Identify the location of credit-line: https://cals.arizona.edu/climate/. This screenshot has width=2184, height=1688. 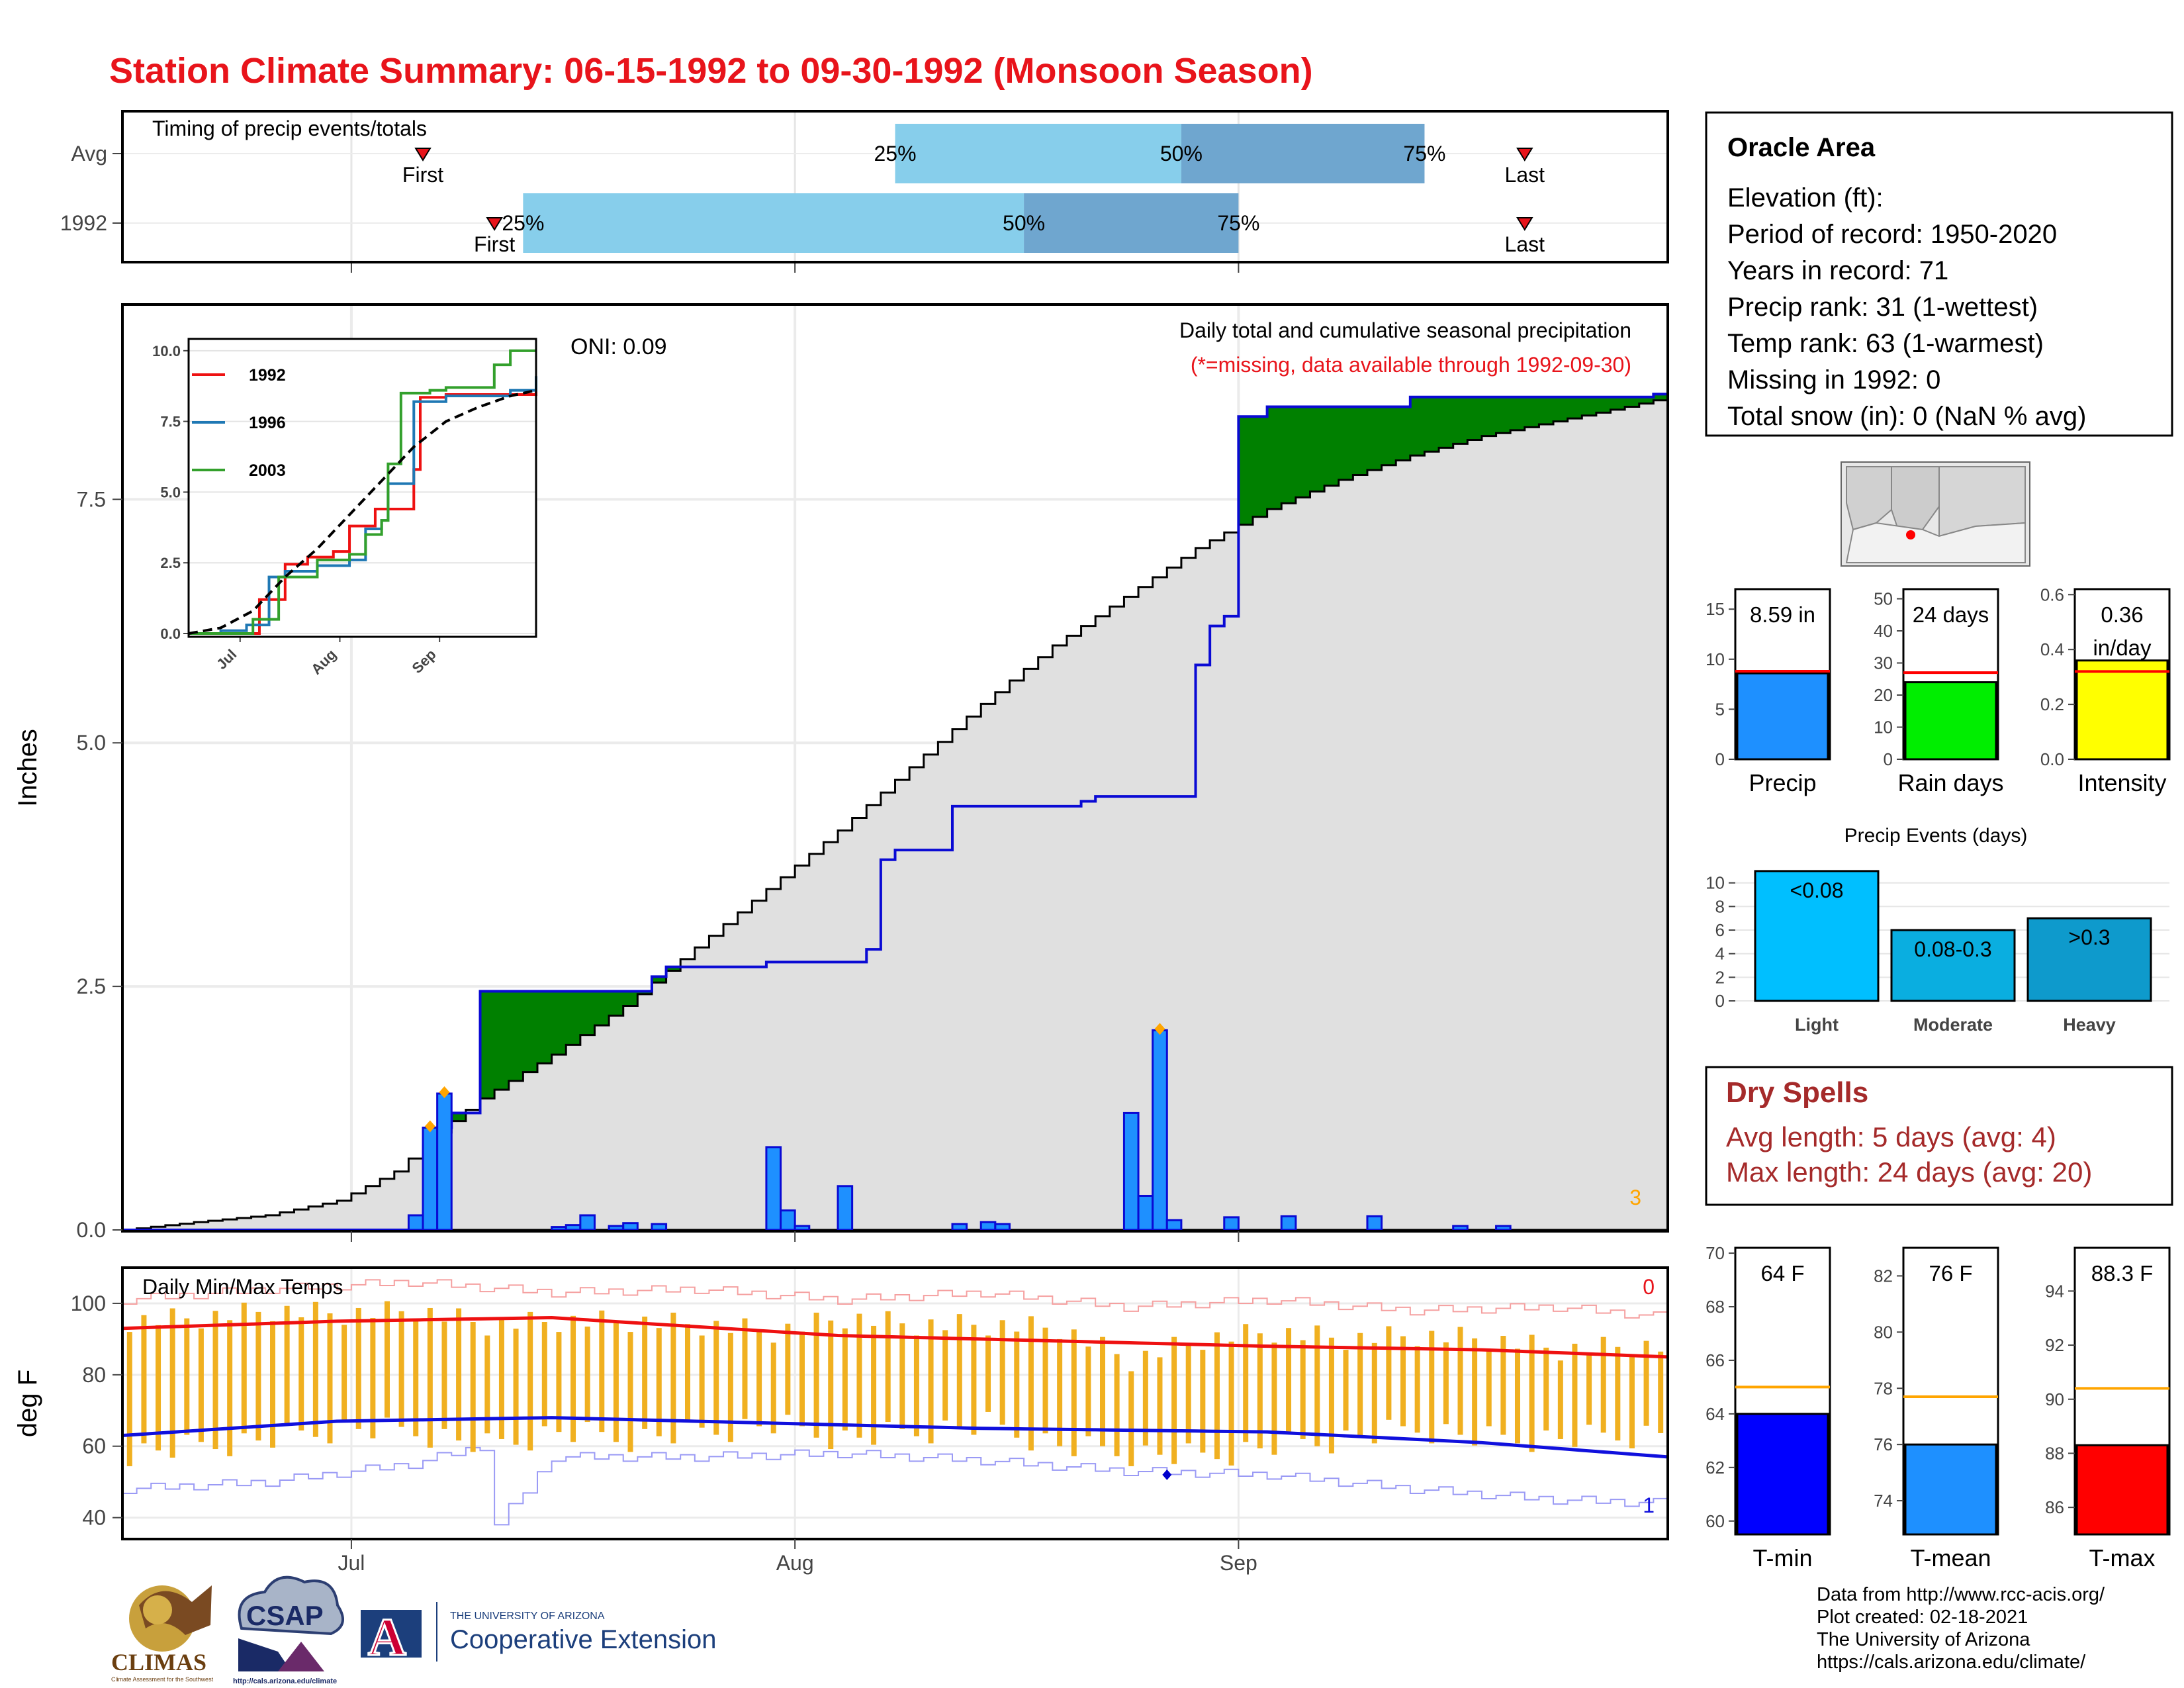
(1951, 1662).